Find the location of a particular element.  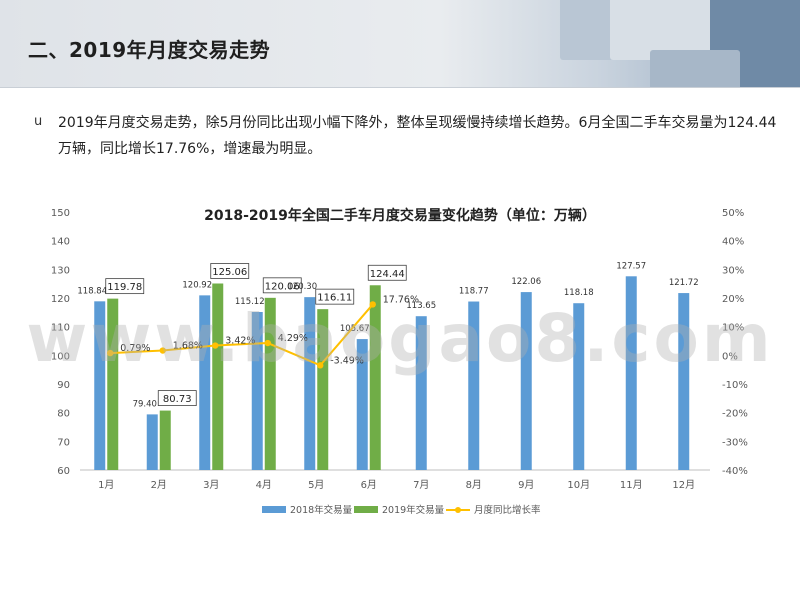

y-right-tick-label: 50% is located at coordinates (733, 213).